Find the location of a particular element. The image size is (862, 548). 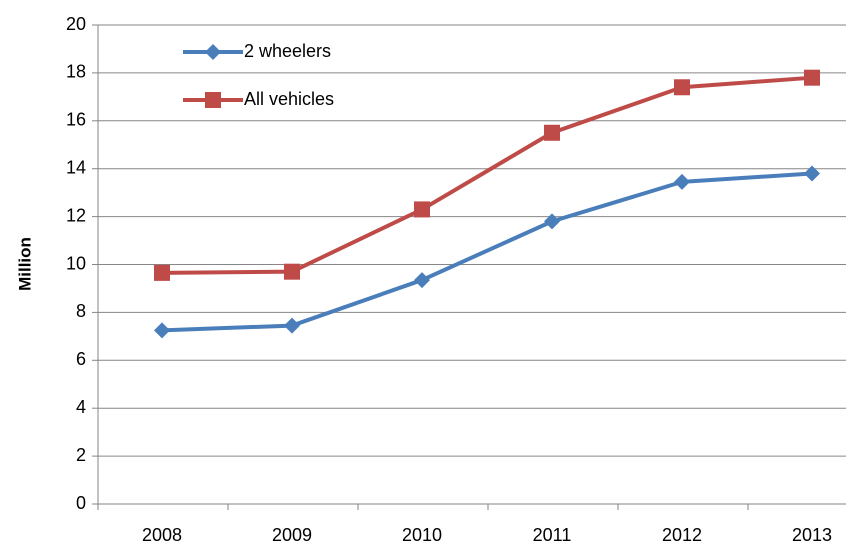

x-tick-label: 2013 is located at coordinates (812, 535).